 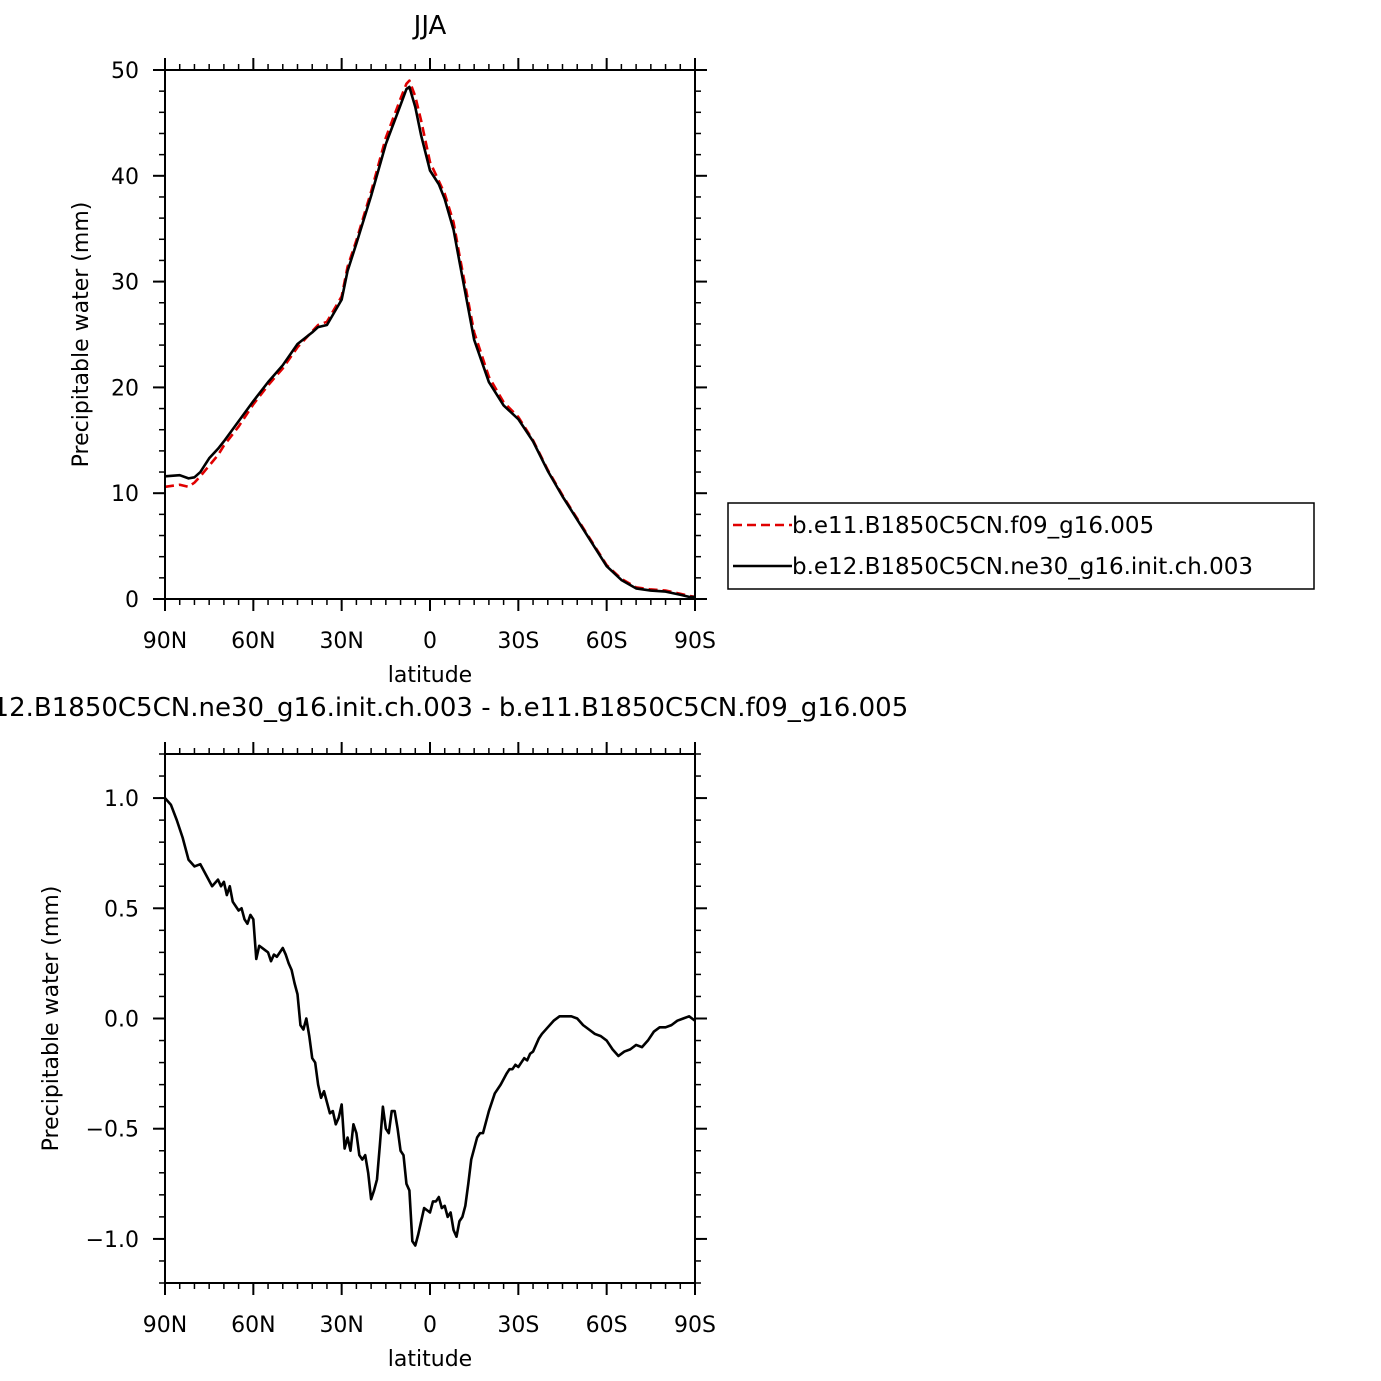 I want to click on y-tick-label: 0.0, so click(x=121, y=1020).